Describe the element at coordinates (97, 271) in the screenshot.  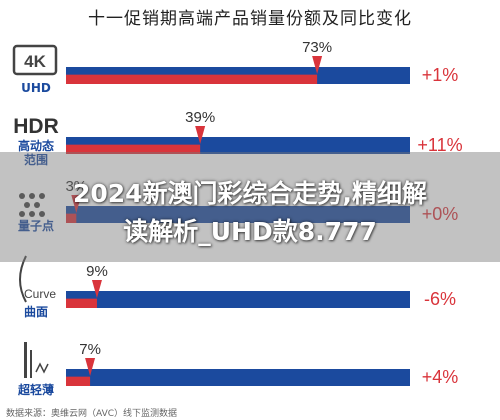
I see `share-label: 9%` at that location.